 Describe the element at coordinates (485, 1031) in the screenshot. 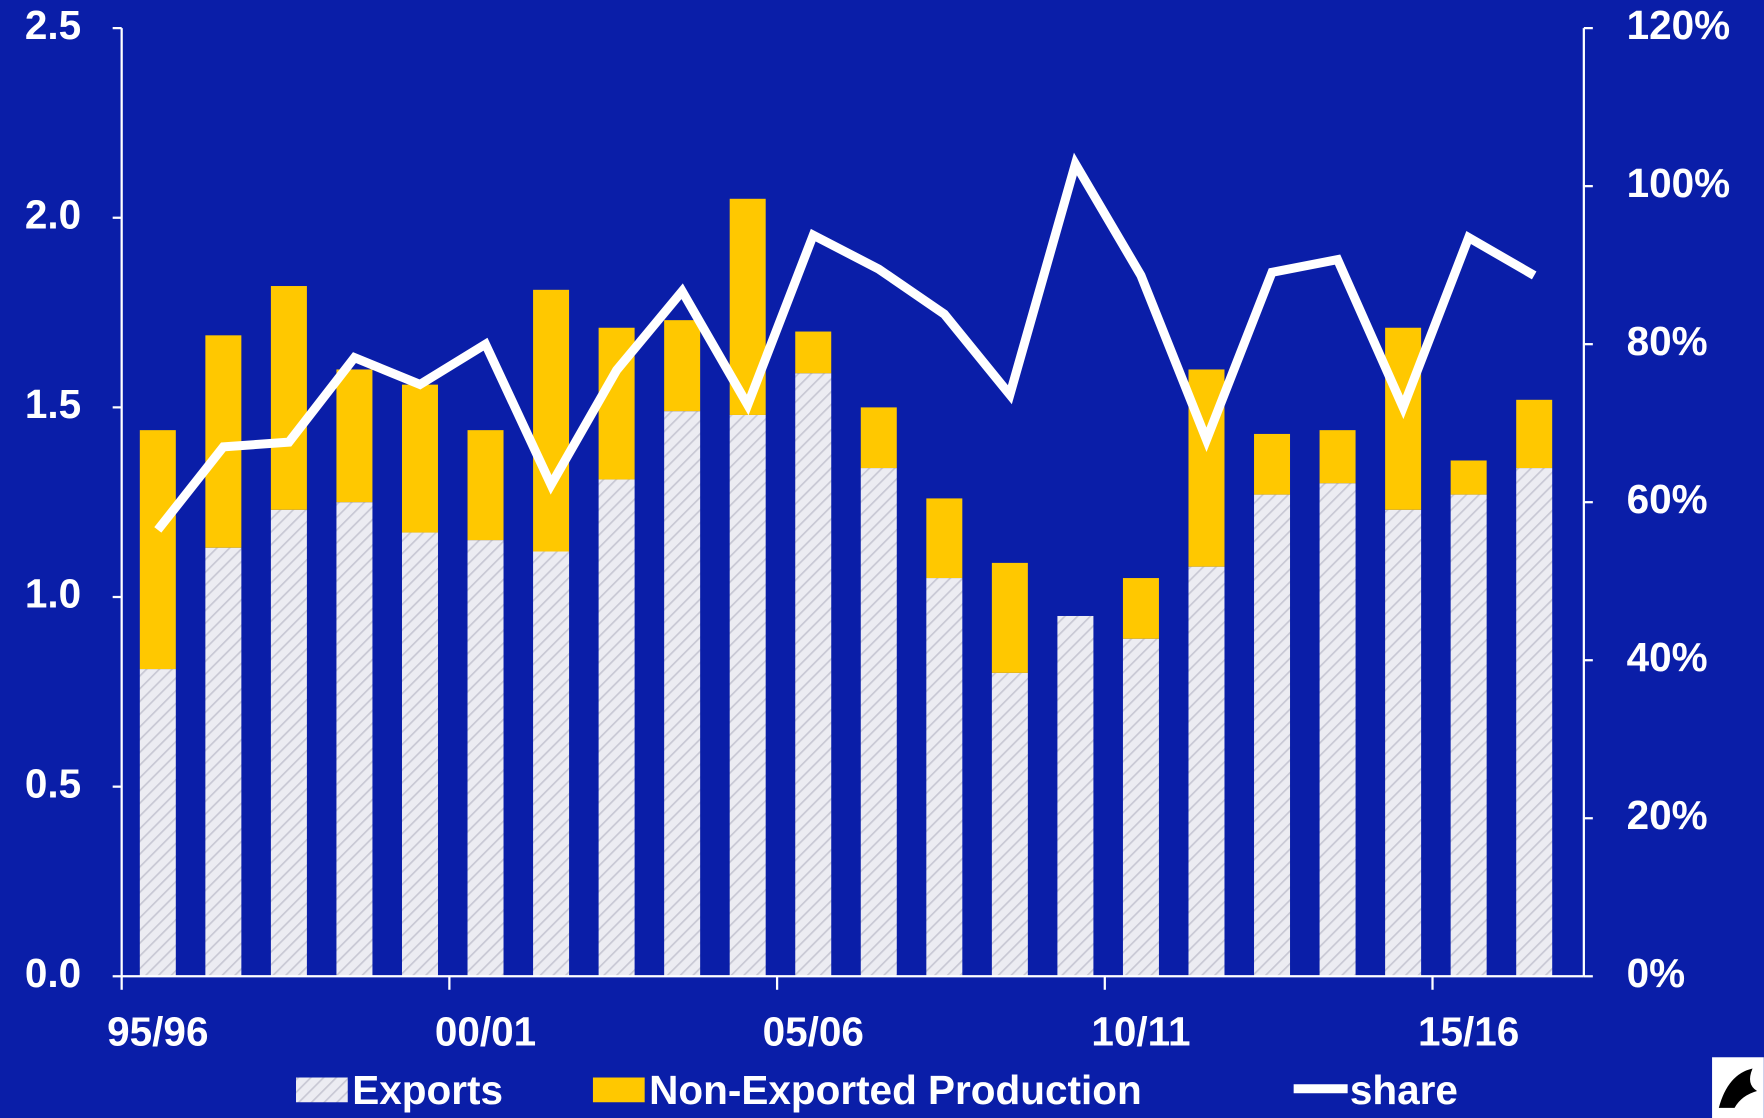

I see `x-tick-label: 00/01` at that location.